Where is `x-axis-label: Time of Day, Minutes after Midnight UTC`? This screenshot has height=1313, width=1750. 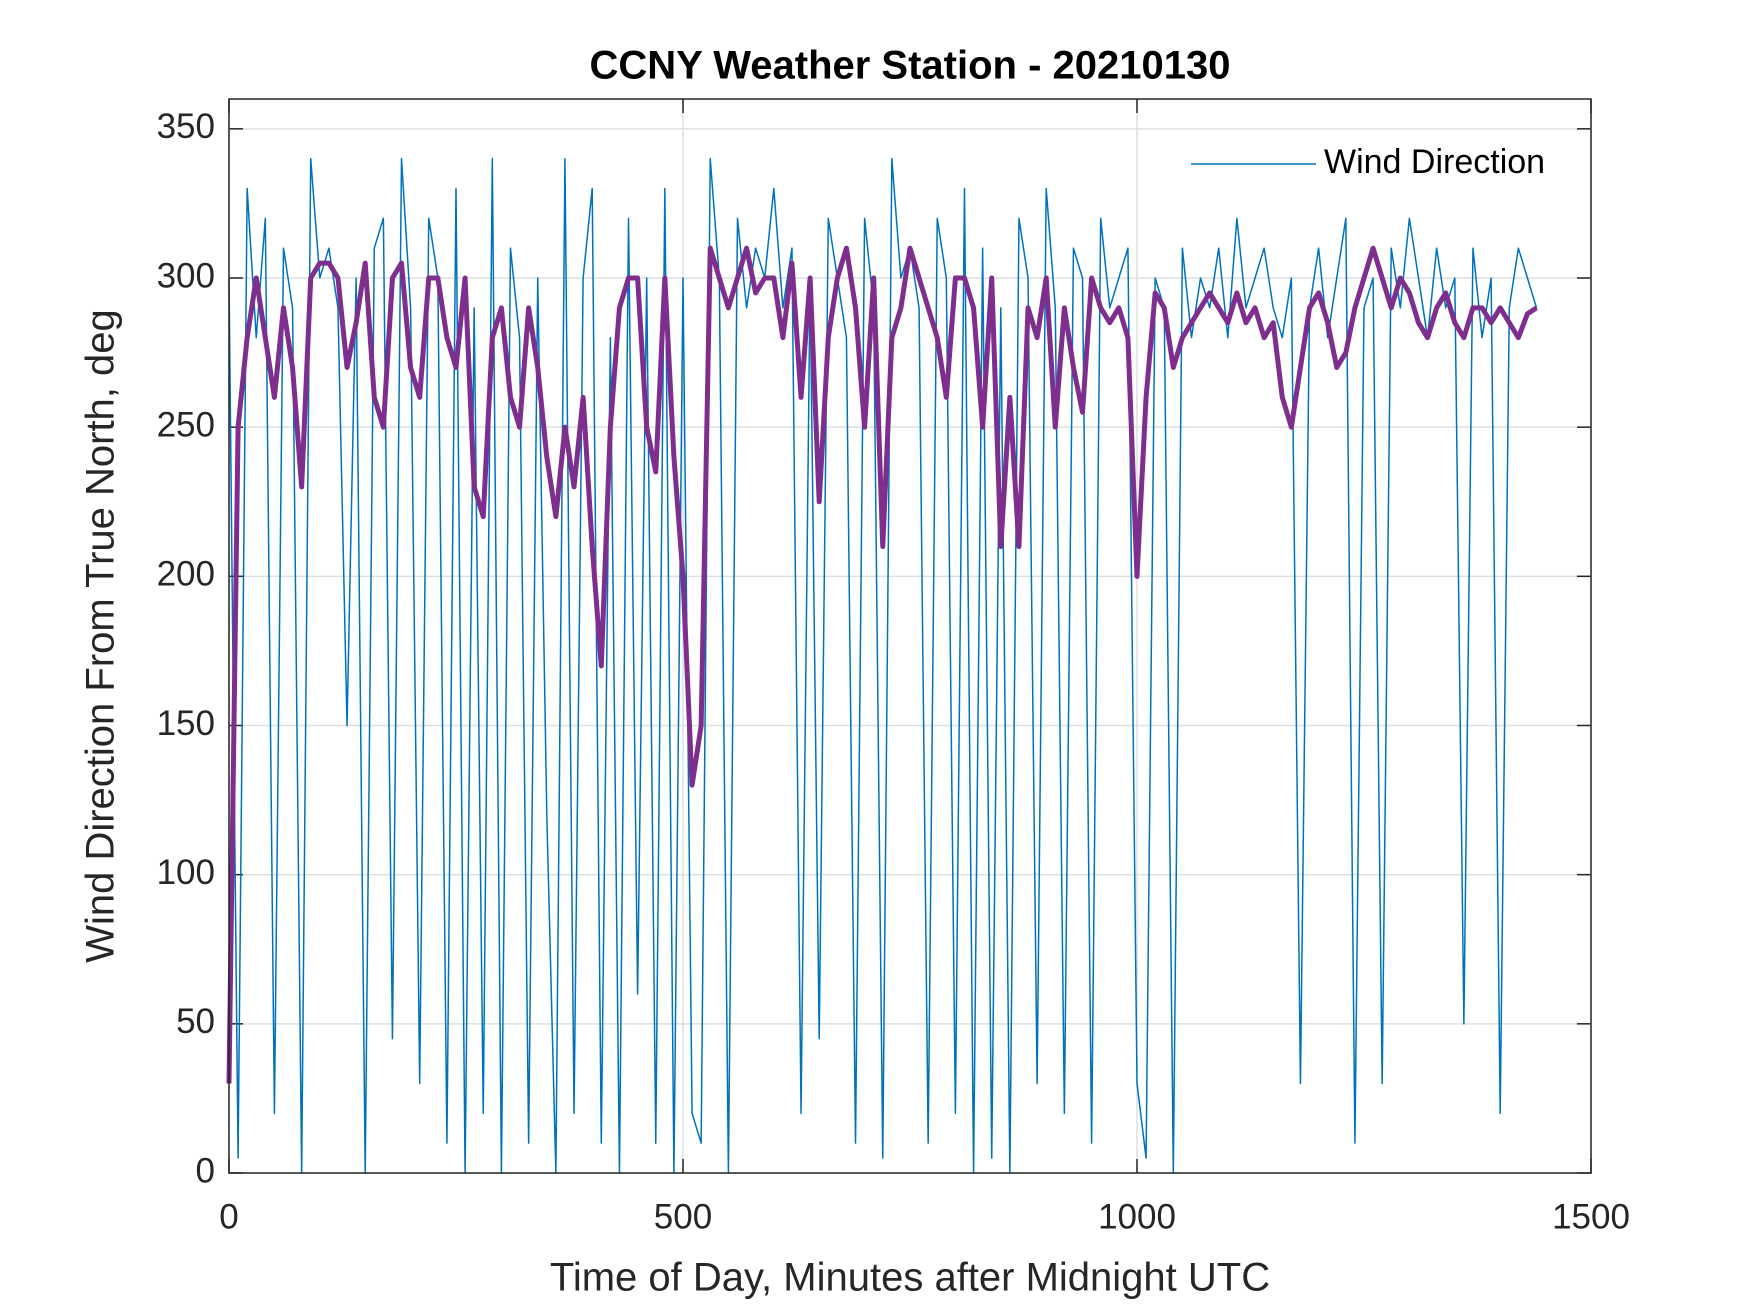 x-axis-label: Time of Day, Minutes after Midnight UTC is located at coordinates (910, 1278).